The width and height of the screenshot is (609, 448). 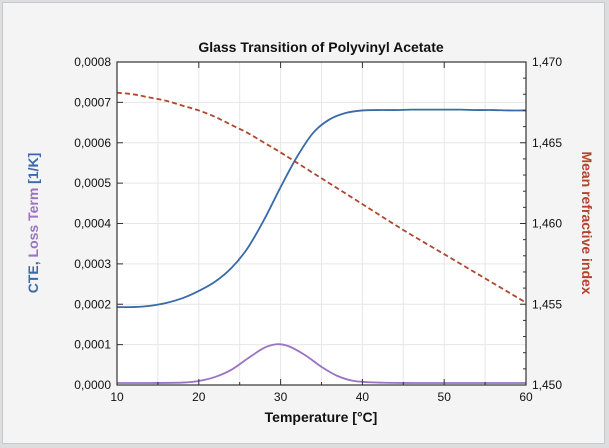 What do you see at coordinates (526, 397) in the screenshot?
I see `x-tick-label: 60` at bounding box center [526, 397].